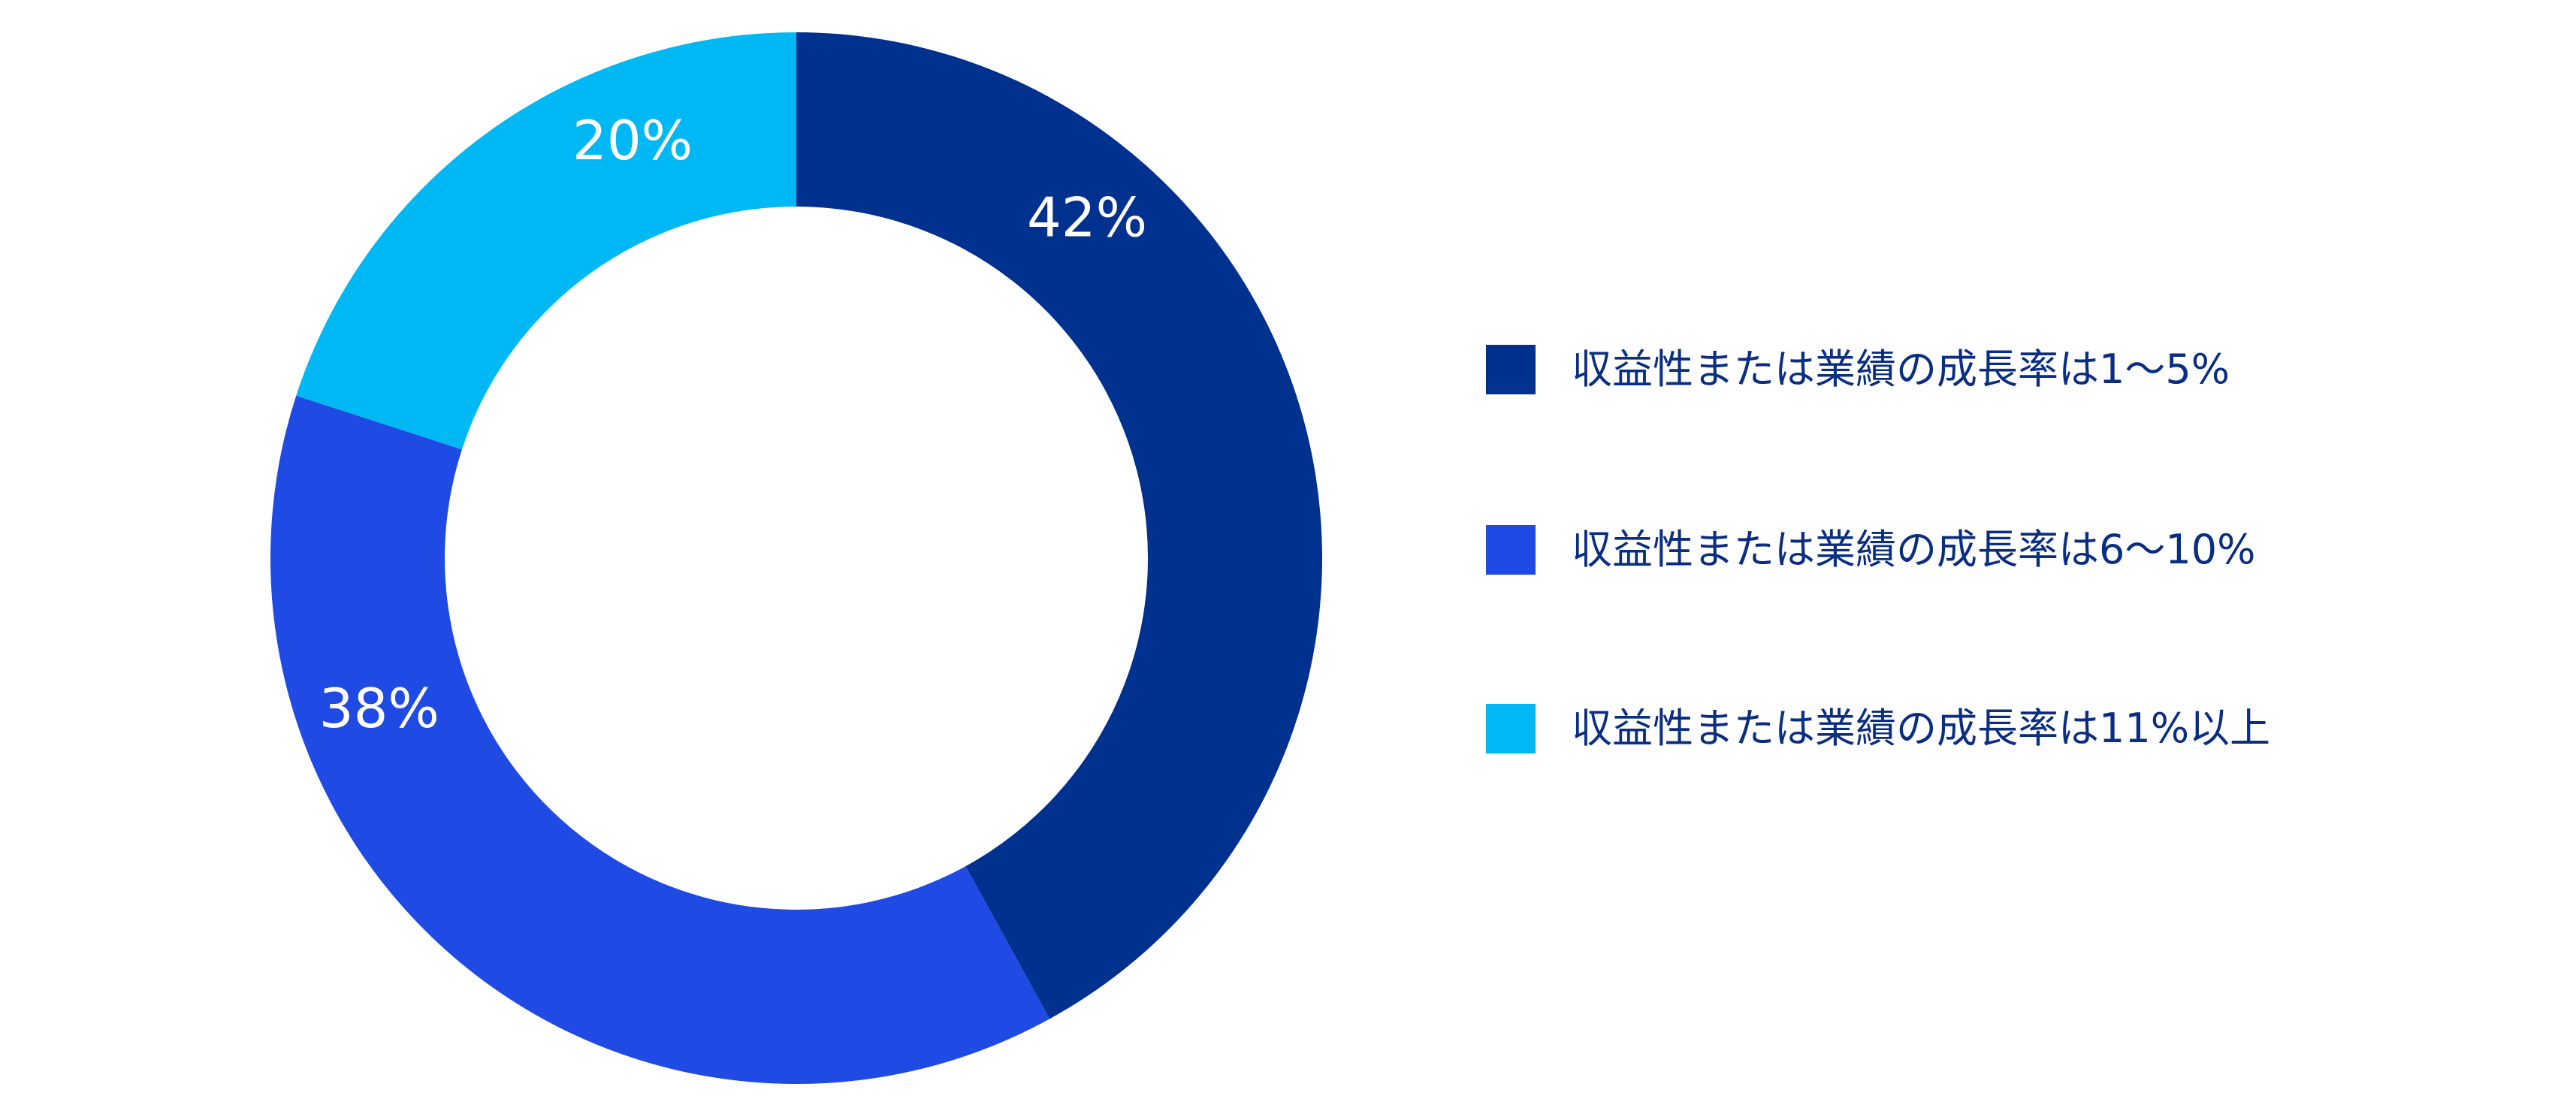  I want to click on legend-label: 収益性または業績の成長率は11%以上, so click(1921, 728).